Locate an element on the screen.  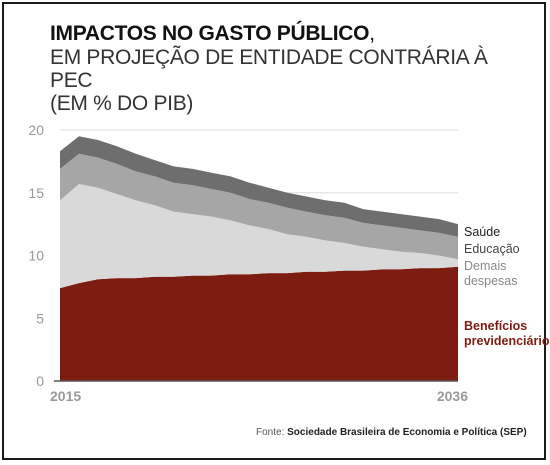
legend-label: Educação is located at coordinates (492, 249).